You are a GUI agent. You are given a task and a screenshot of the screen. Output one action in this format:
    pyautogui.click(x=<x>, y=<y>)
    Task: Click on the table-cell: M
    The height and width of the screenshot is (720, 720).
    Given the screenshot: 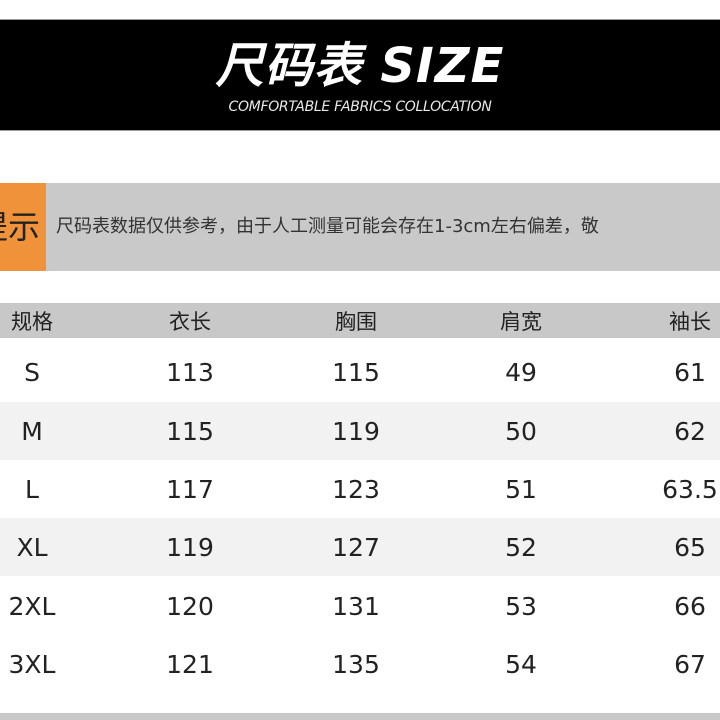 What is the action you would take?
    pyautogui.click(x=32, y=431)
    